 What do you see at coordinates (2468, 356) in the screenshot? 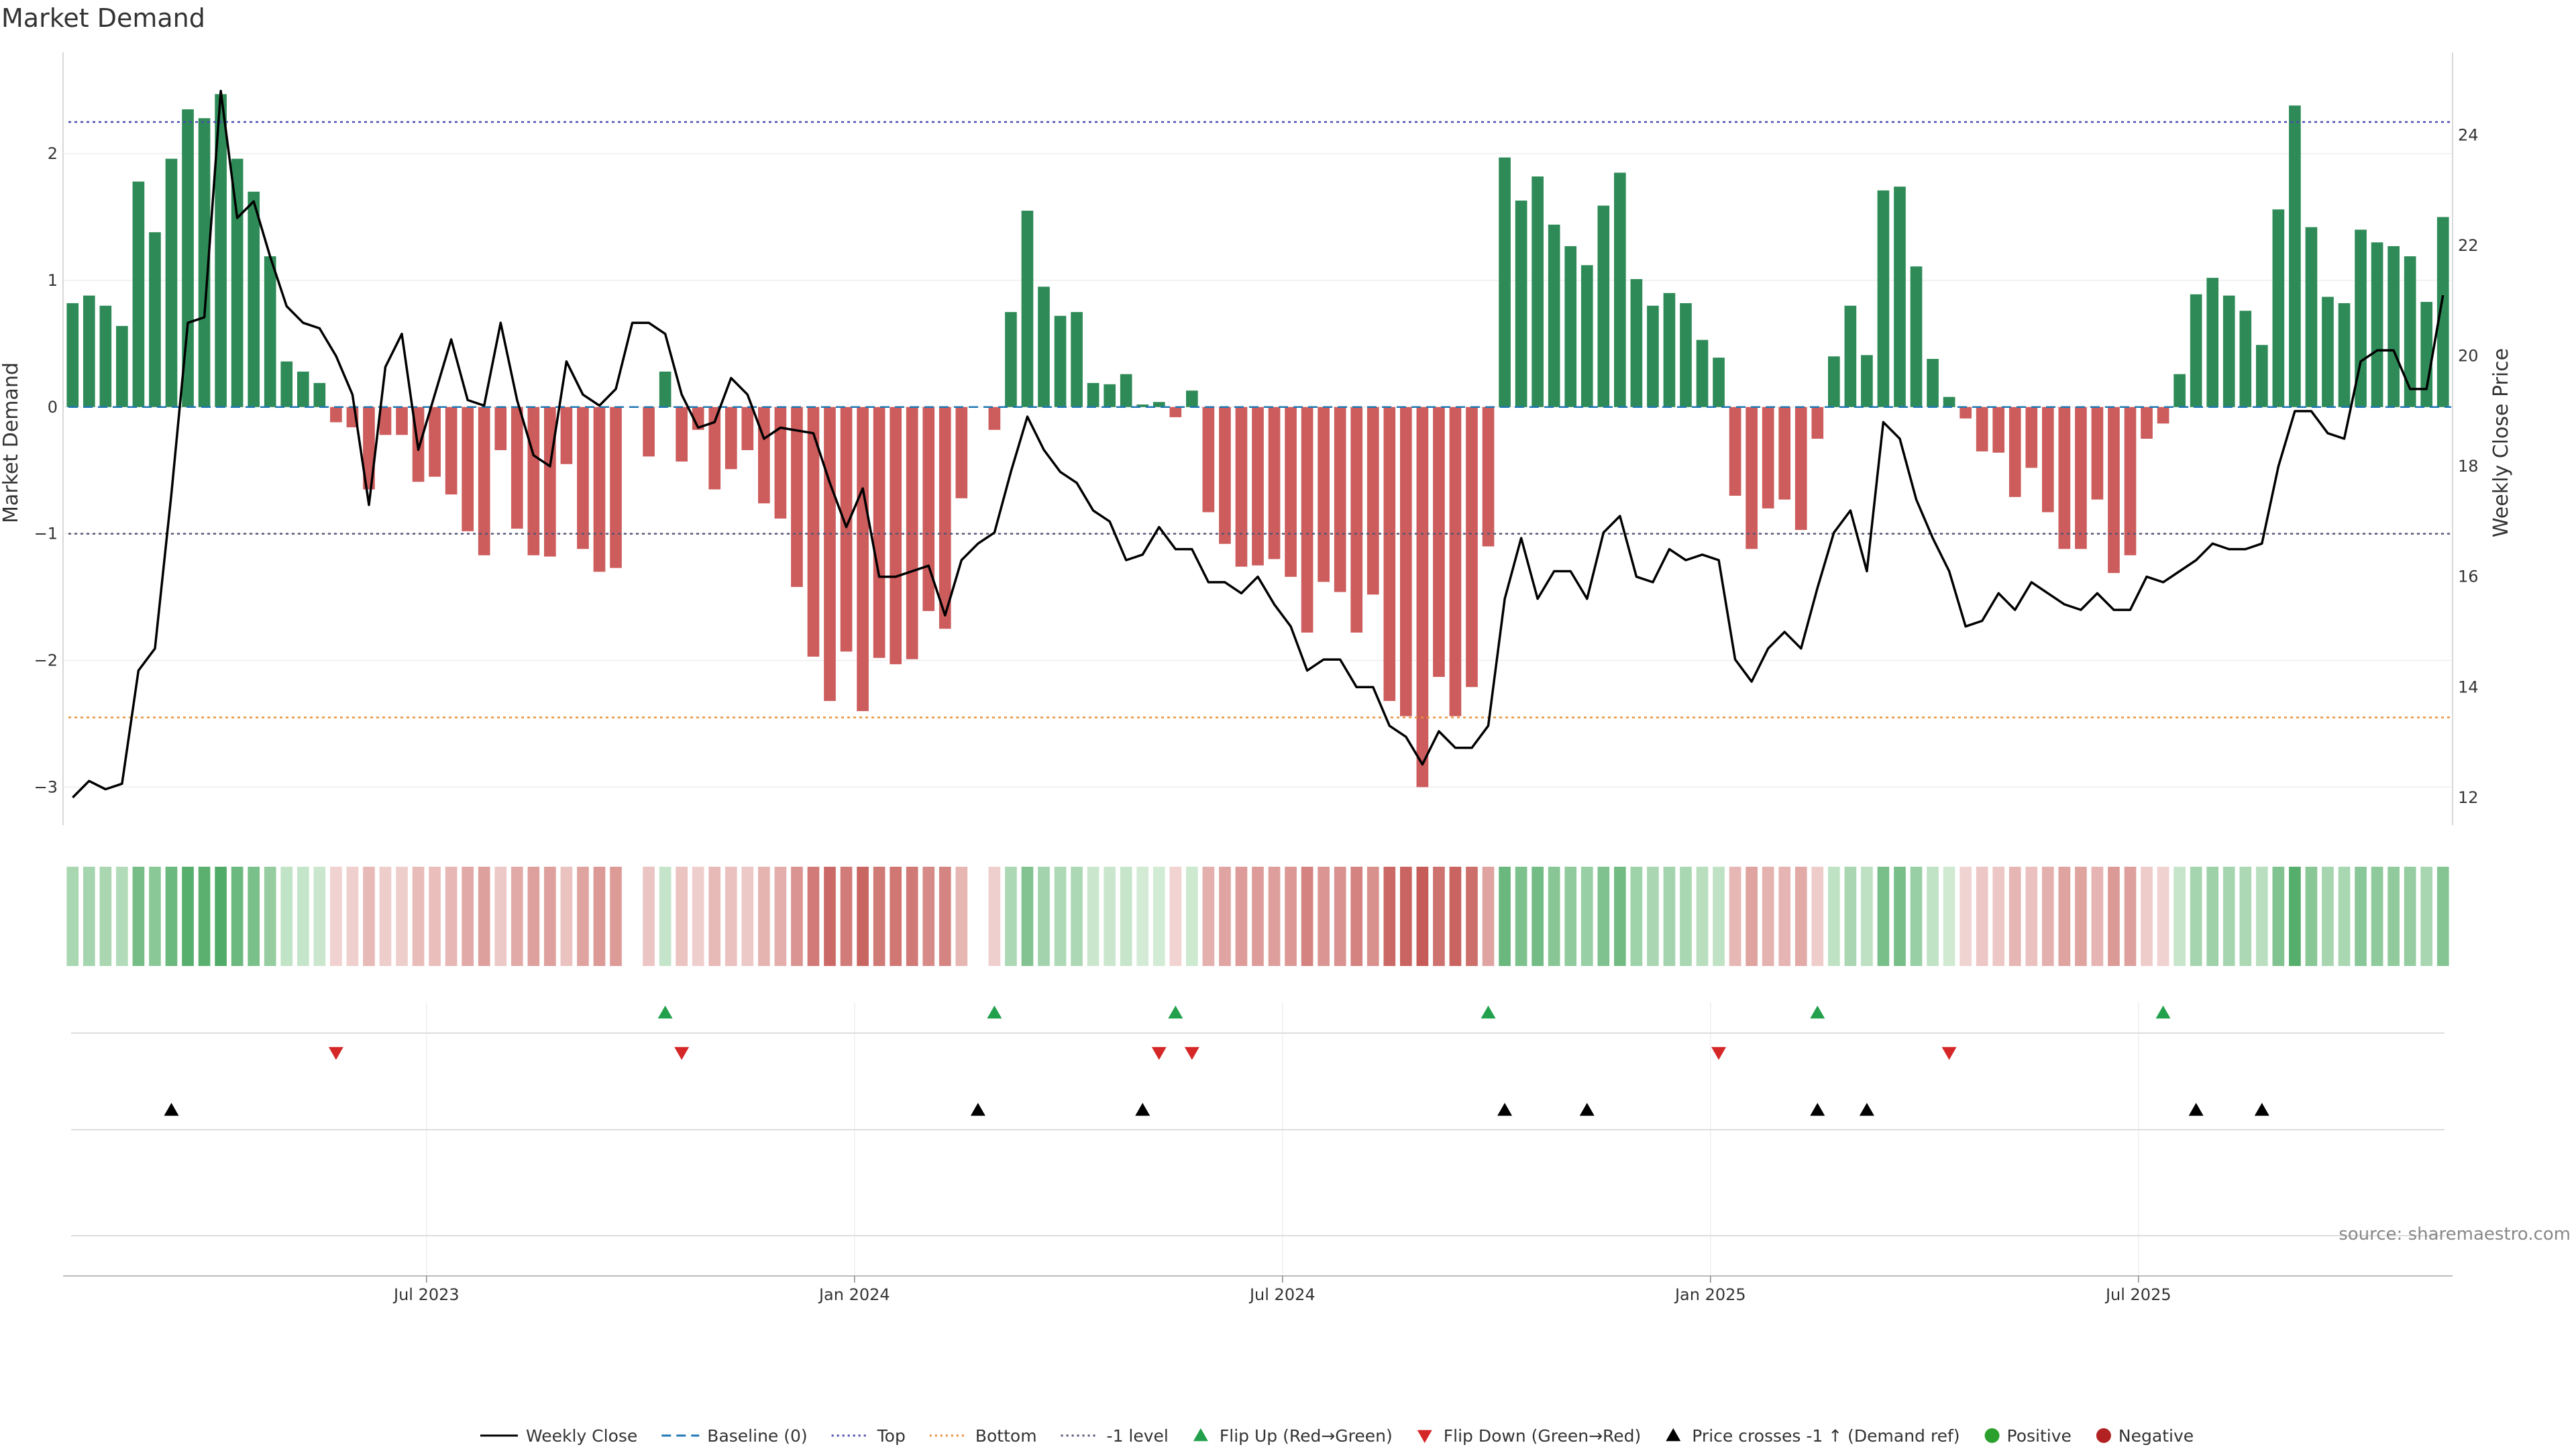
I see `right-tick-label: 20` at bounding box center [2468, 356].